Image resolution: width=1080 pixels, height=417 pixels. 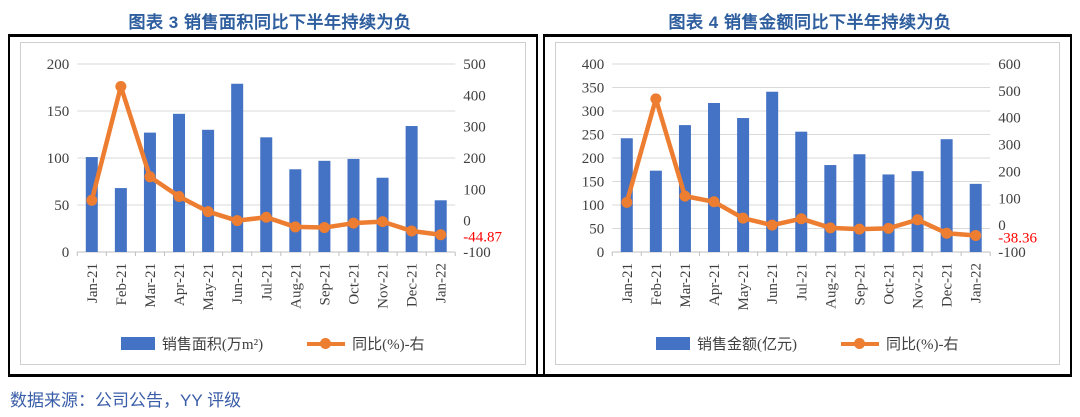 What do you see at coordinates (126, 400) in the screenshot?
I see `data-source-note: 数据来源：公司公告，YY 评级` at bounding box center [126, 400].